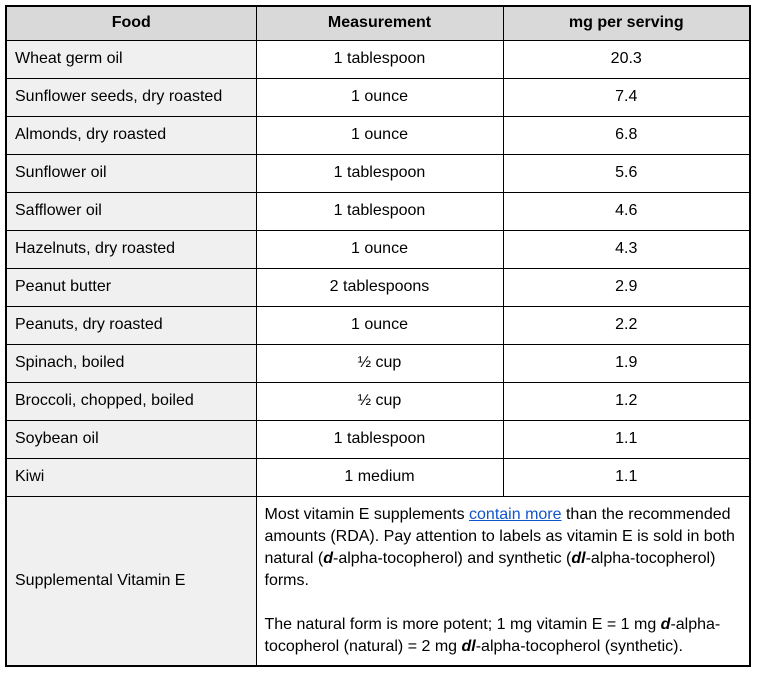 The height and width of the screenshot is (679, 757). What do you see at coordinates (131, 477) in the screenshot?
I see `food-cell: Kiwi` at bounding box center [131, 477].